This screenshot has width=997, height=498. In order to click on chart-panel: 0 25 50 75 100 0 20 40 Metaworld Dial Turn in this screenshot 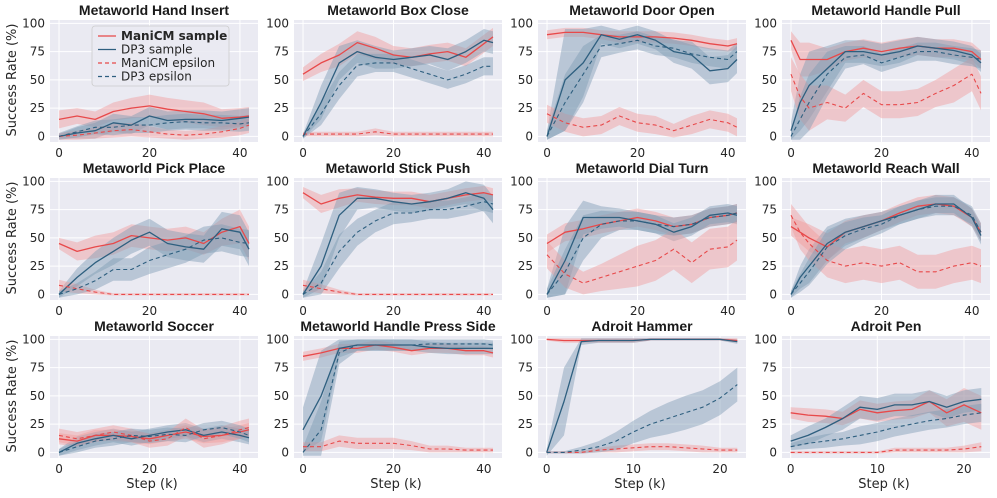, I will do `click(628, 239)`.